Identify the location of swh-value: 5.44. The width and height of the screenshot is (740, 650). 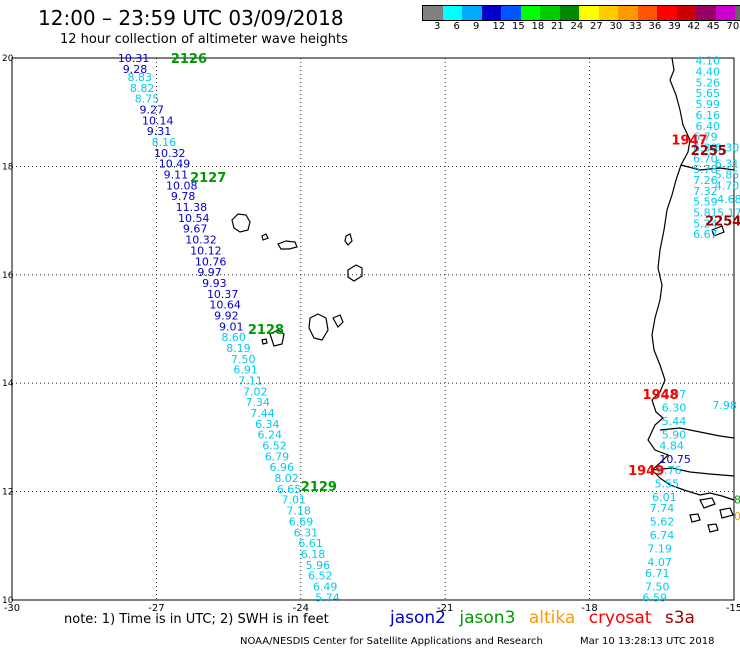
(674, 421).